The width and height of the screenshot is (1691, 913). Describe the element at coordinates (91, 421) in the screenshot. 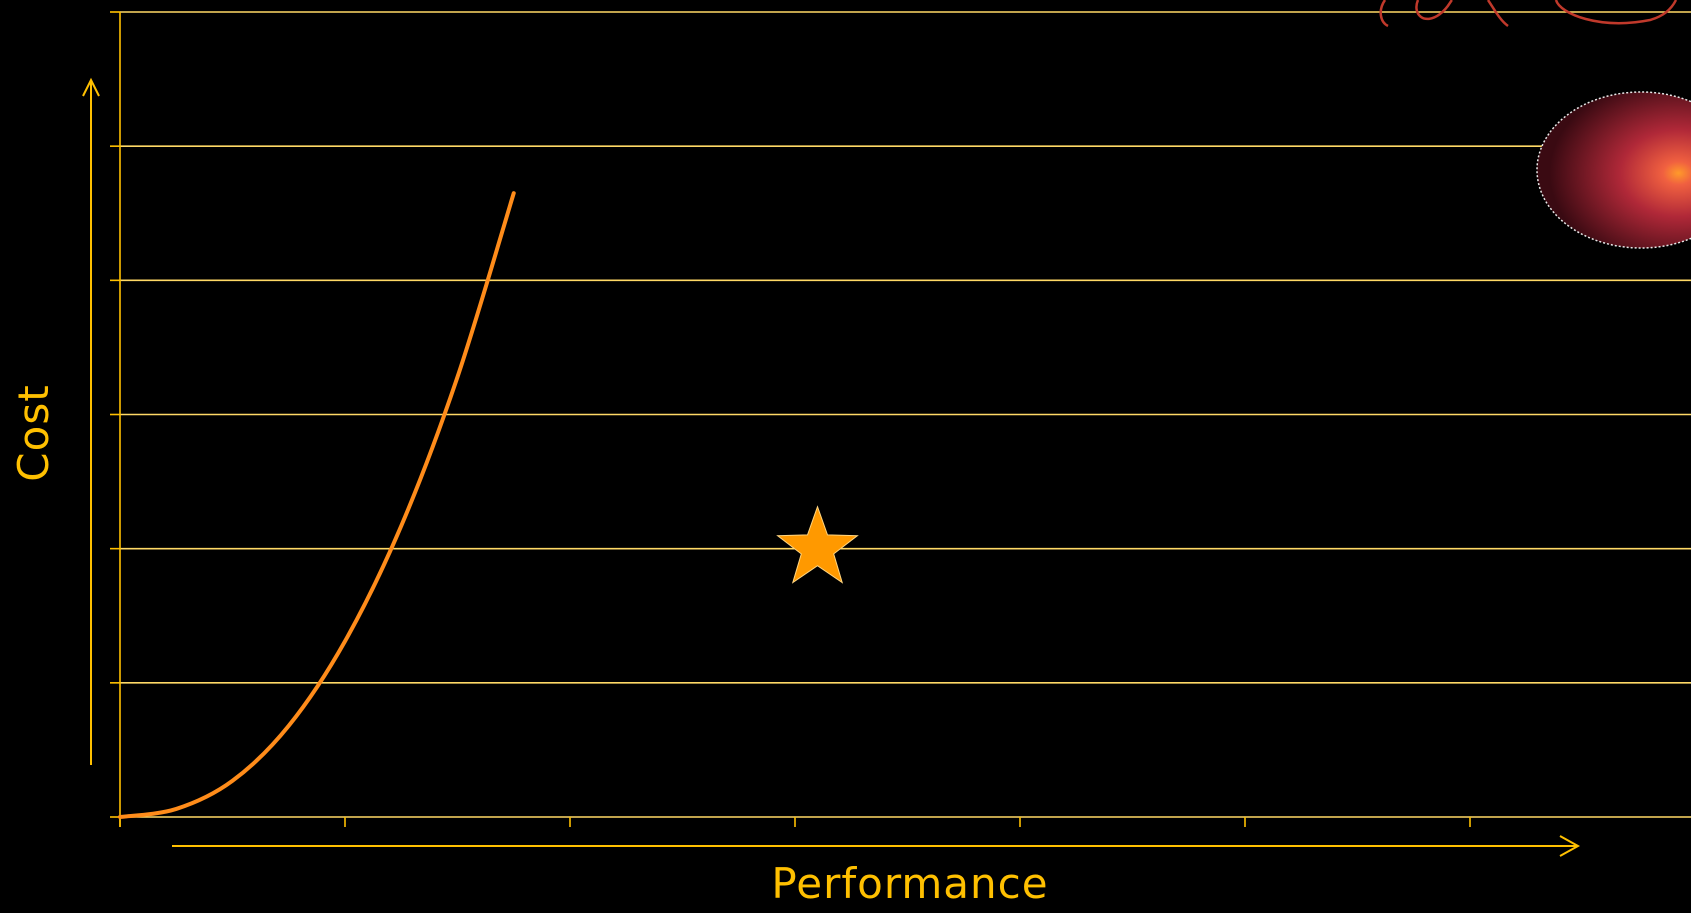

I see `y-direction-arrow` at that location.